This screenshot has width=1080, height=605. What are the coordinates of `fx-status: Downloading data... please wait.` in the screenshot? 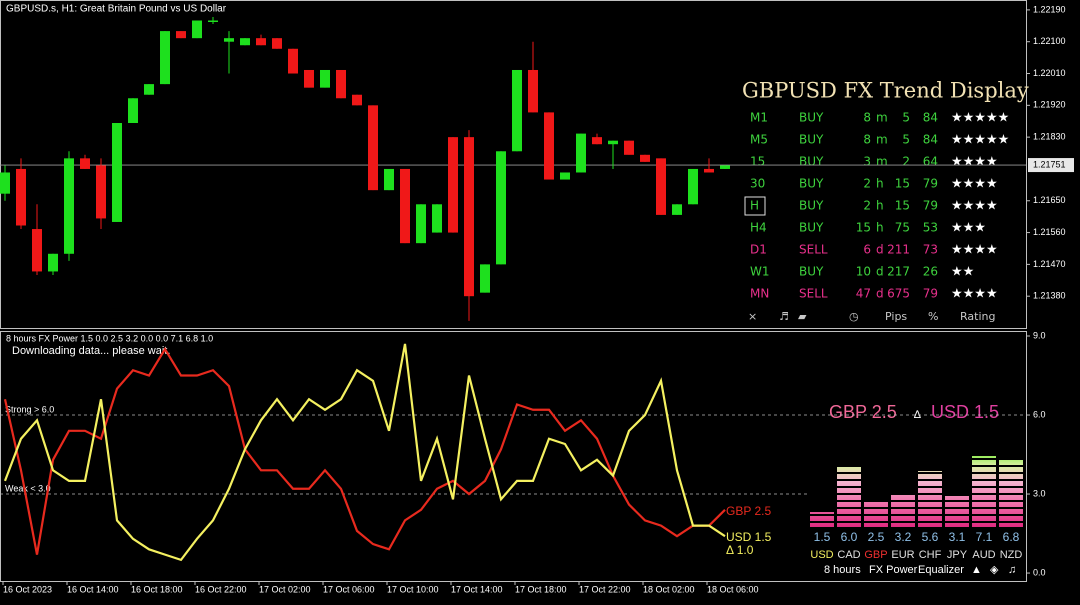 It's located at (91, 351).